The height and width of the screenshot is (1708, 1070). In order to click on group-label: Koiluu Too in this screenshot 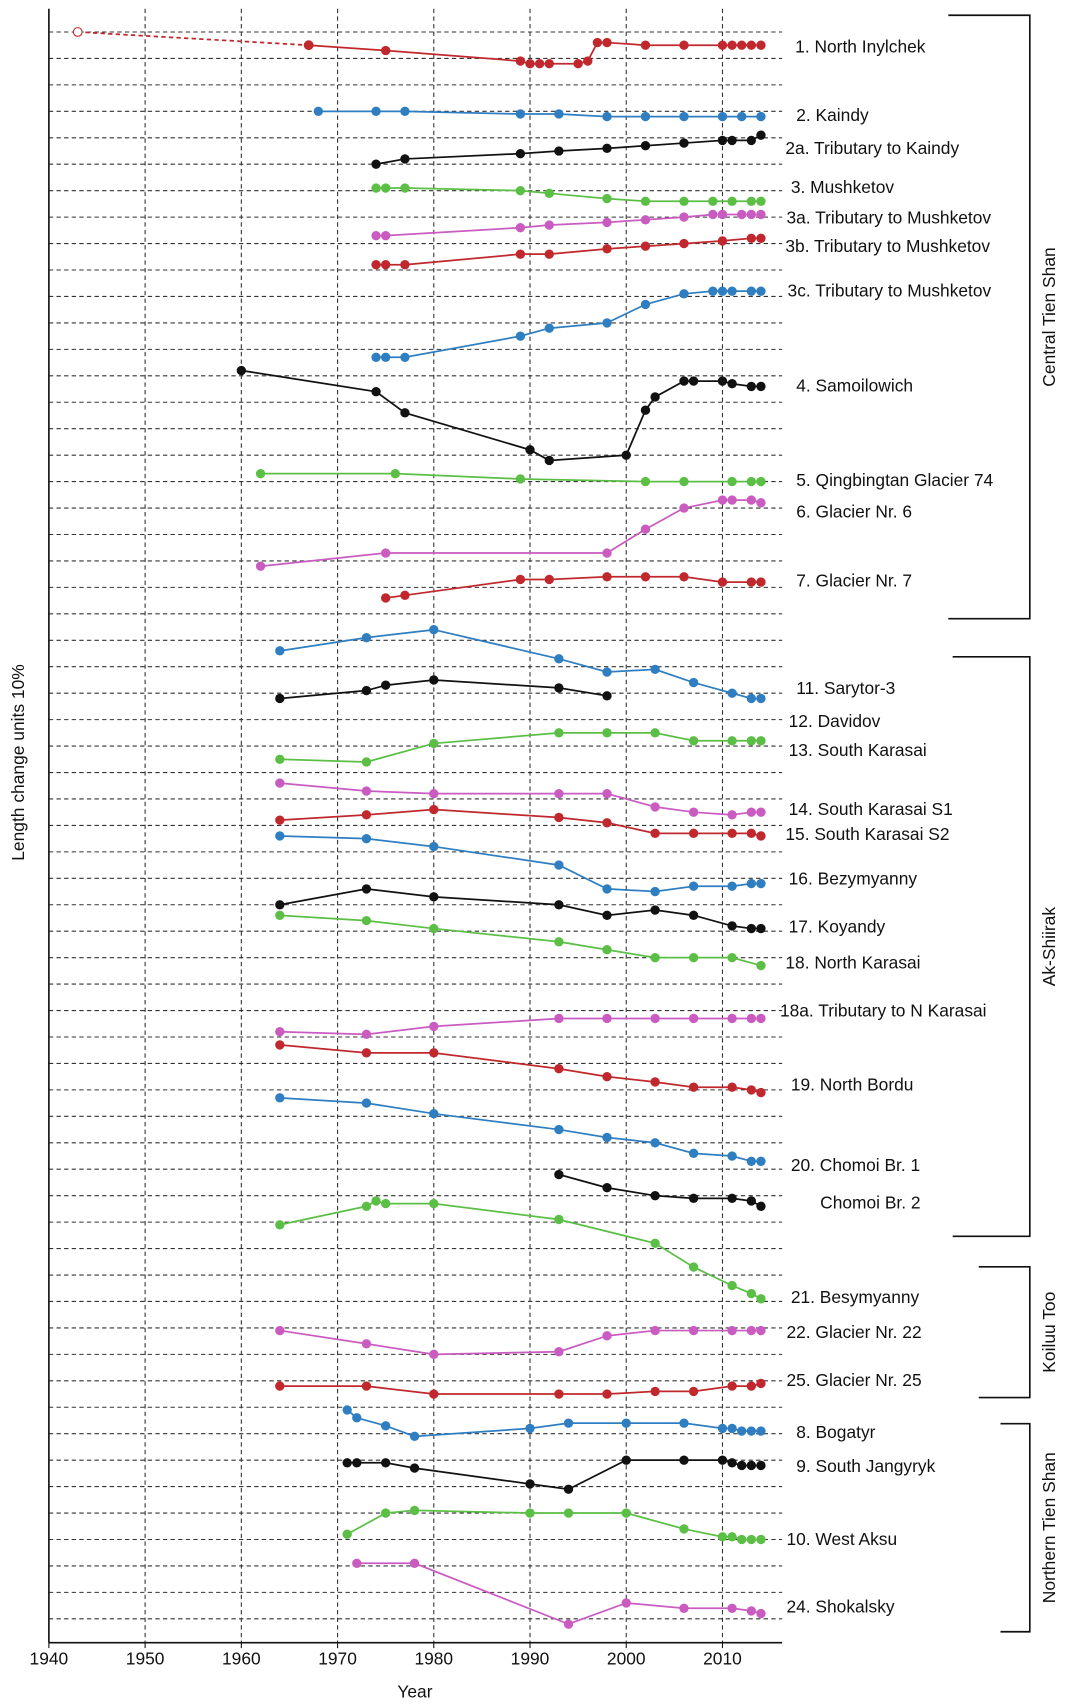, I will do `click(1049, 1332)`.